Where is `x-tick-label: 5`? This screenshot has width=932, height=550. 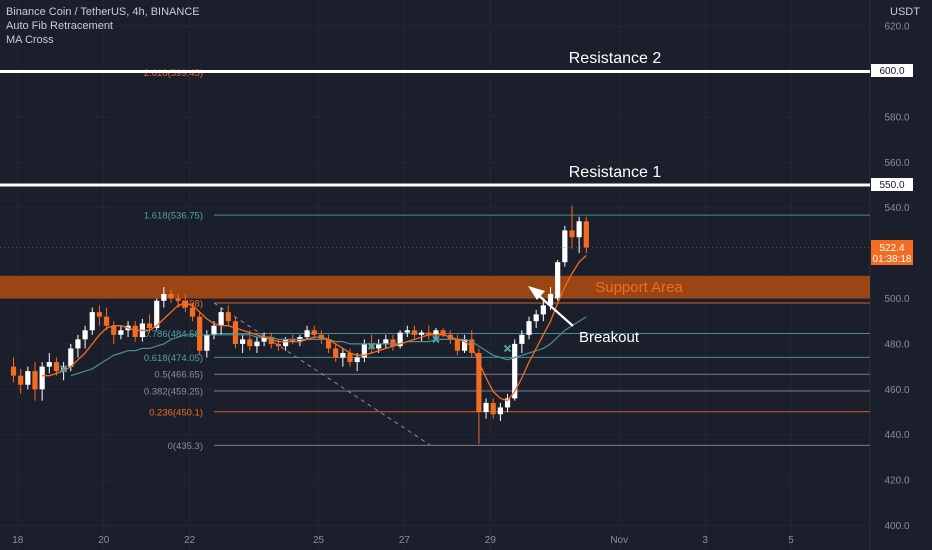
x-tick-label: 5 is located at coordinates (791, 540).